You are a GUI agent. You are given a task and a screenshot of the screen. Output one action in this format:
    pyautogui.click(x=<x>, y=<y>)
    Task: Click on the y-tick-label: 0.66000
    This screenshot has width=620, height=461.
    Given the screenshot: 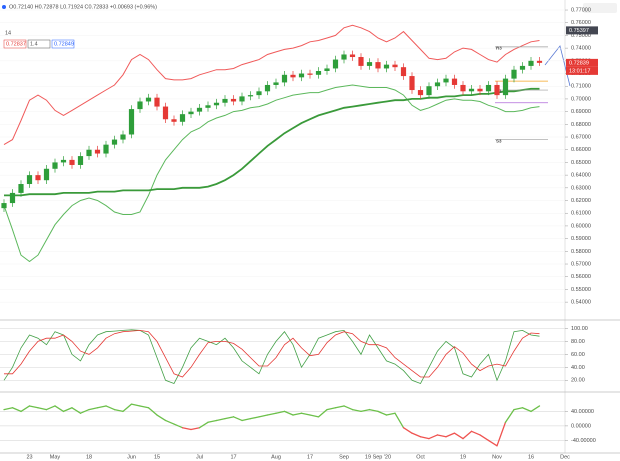 What is the action you would take?
    pyautogui.click(x=581, y=150)
    